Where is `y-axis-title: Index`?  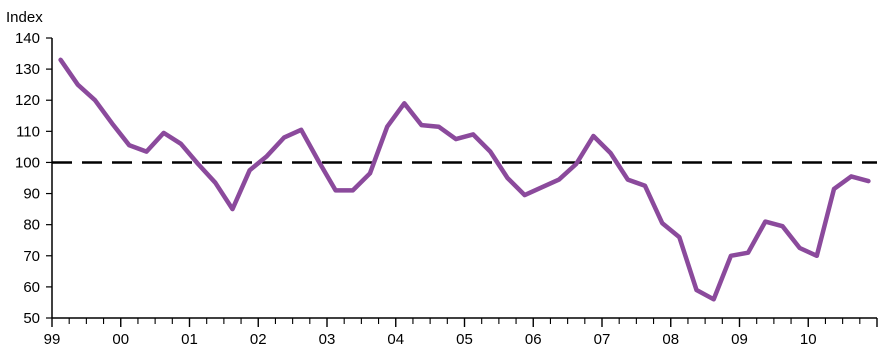 y-axis-title: Index is located at coordinates (24, 17).